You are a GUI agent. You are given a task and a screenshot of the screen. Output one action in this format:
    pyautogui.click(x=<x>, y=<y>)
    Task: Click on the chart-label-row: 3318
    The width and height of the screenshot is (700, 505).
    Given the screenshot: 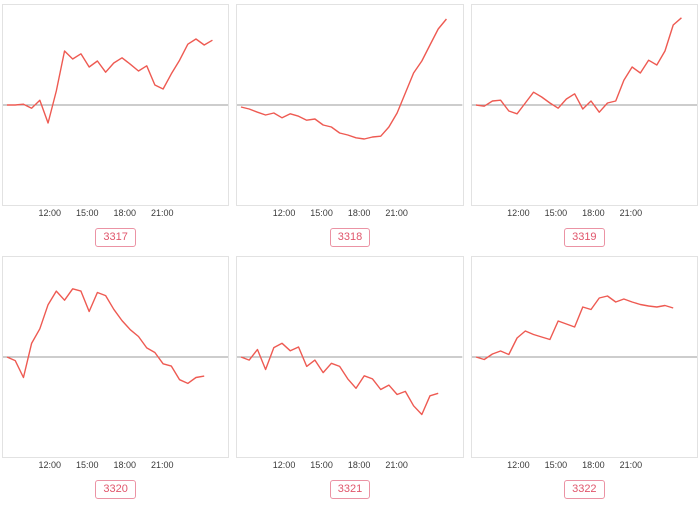 What is the action you would take?
    pyautogui.click(x=349, y=237)
    